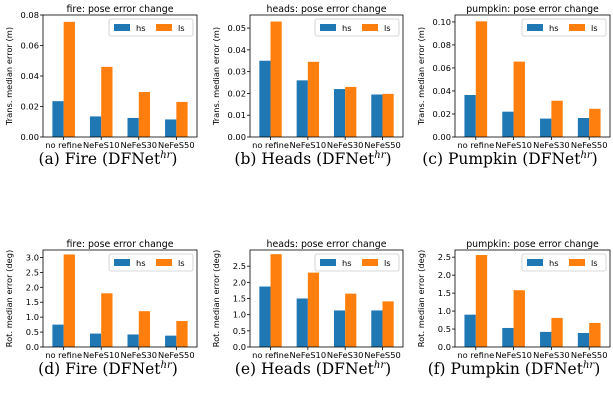  I want to click on y-tick-label: 1.5, so click(444, 293).